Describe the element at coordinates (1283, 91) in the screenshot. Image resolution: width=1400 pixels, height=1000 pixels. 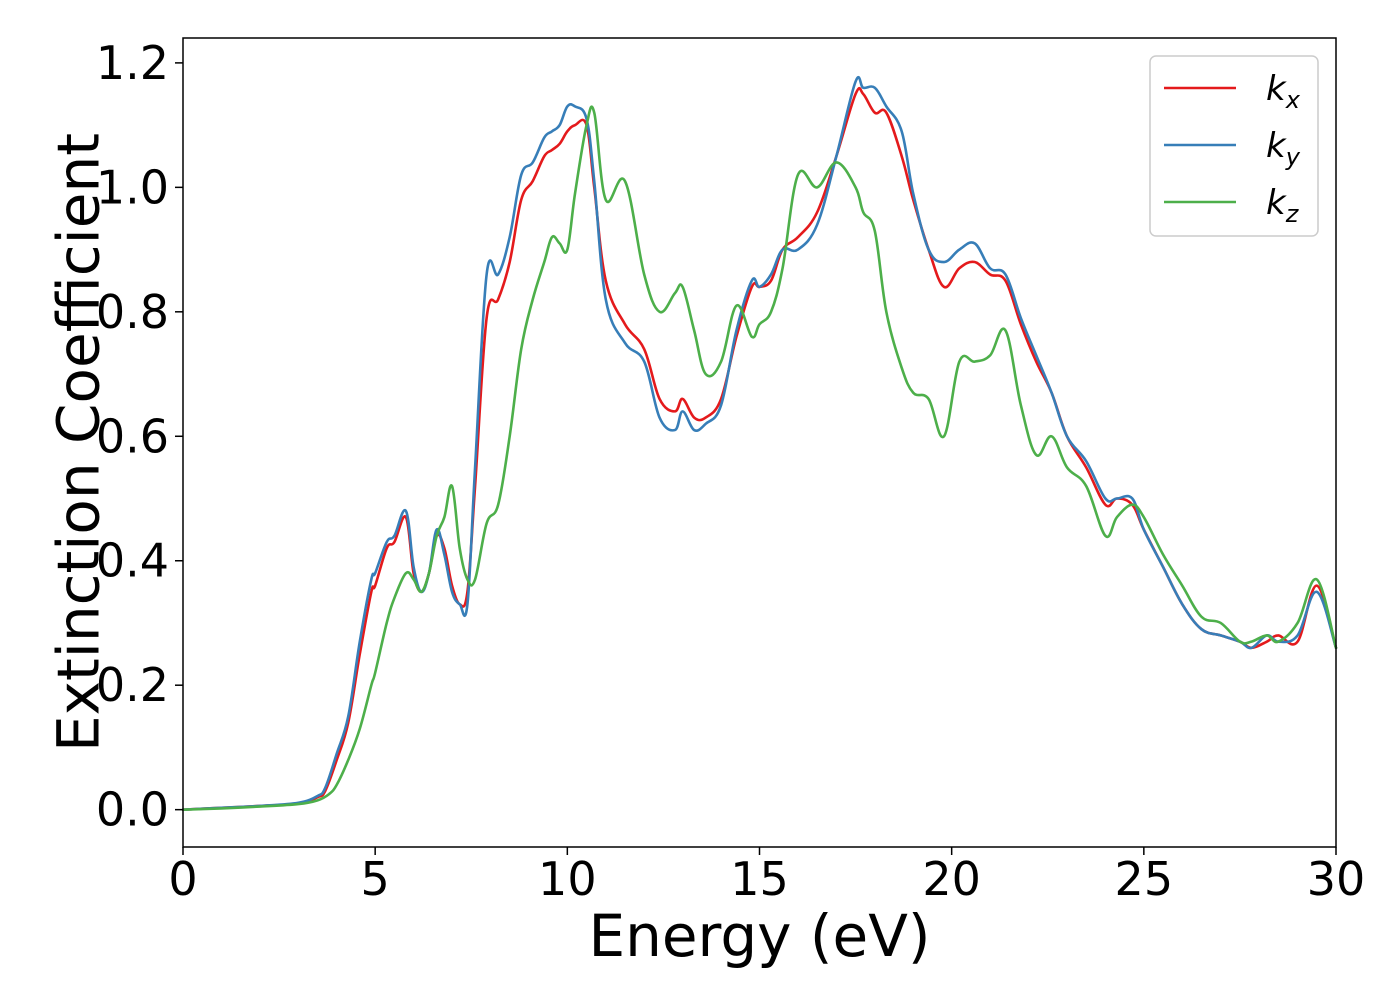
I see `legend-label-kx: kx` at that location.